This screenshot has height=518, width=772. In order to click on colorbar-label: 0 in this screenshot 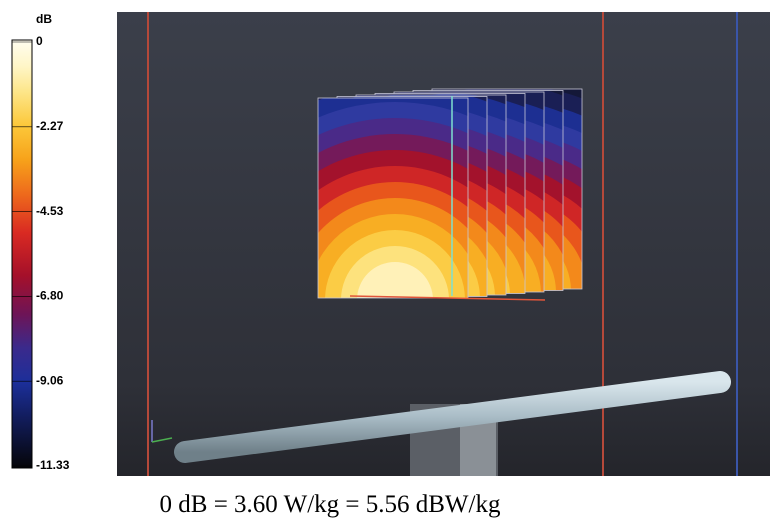, I will do `click(39, 41)`.